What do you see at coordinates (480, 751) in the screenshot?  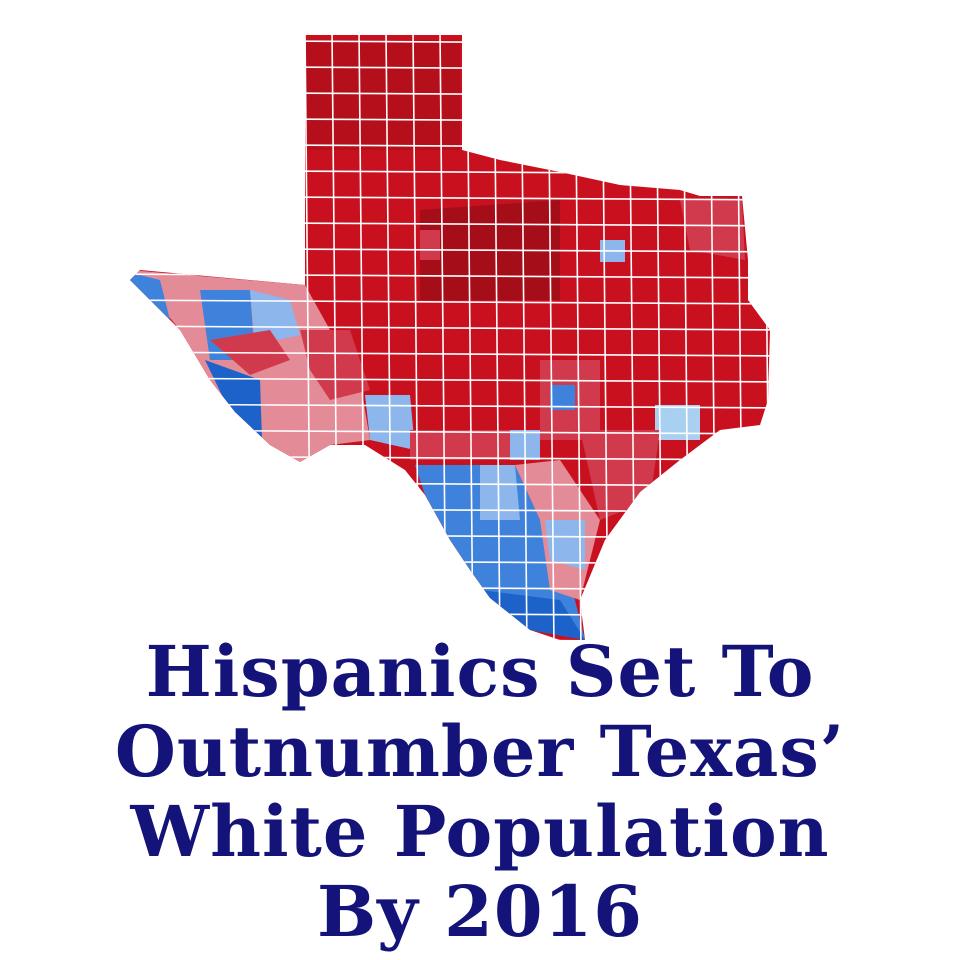 I see `headline-line-2: Outnumber Texas’` at bounding box center [480, 751].